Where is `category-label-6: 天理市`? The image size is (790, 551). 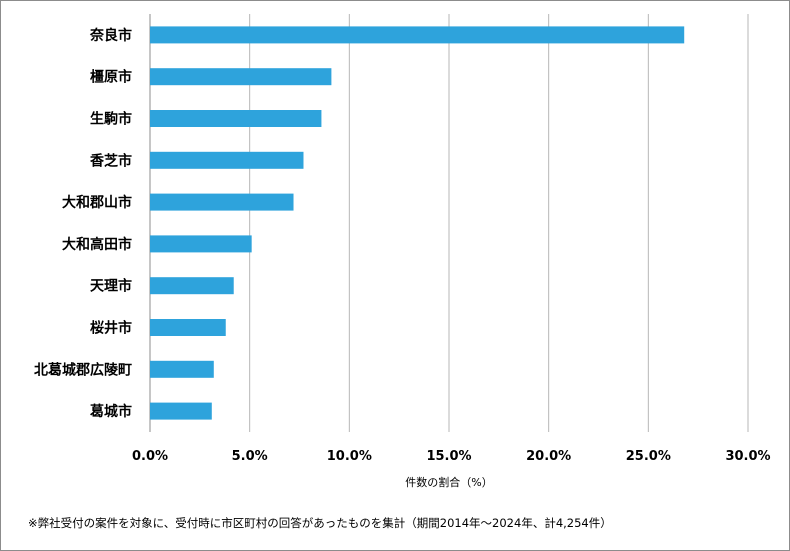 category-label-6: 天理市 is located at coordinates (111, 286).